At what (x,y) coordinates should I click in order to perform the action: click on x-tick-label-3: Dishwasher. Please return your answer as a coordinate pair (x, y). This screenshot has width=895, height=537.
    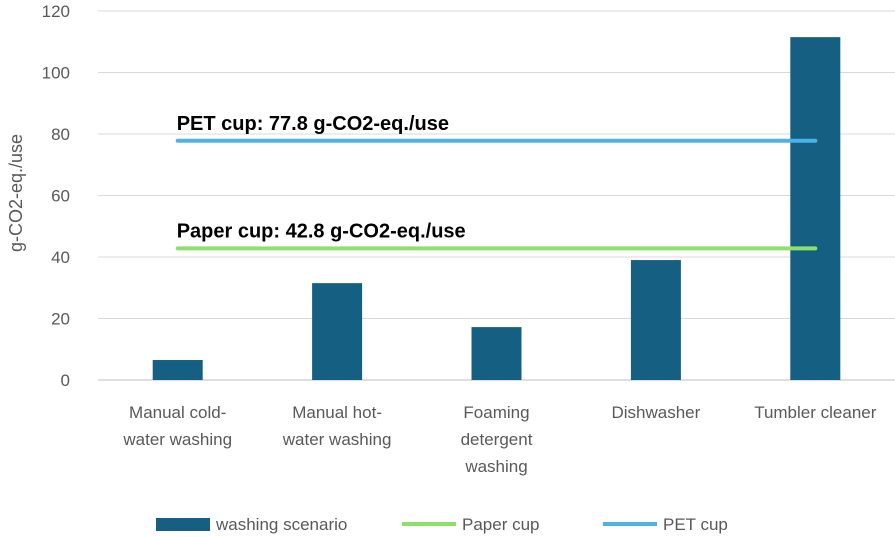
    Looking at the image, I should click on (655, 412).